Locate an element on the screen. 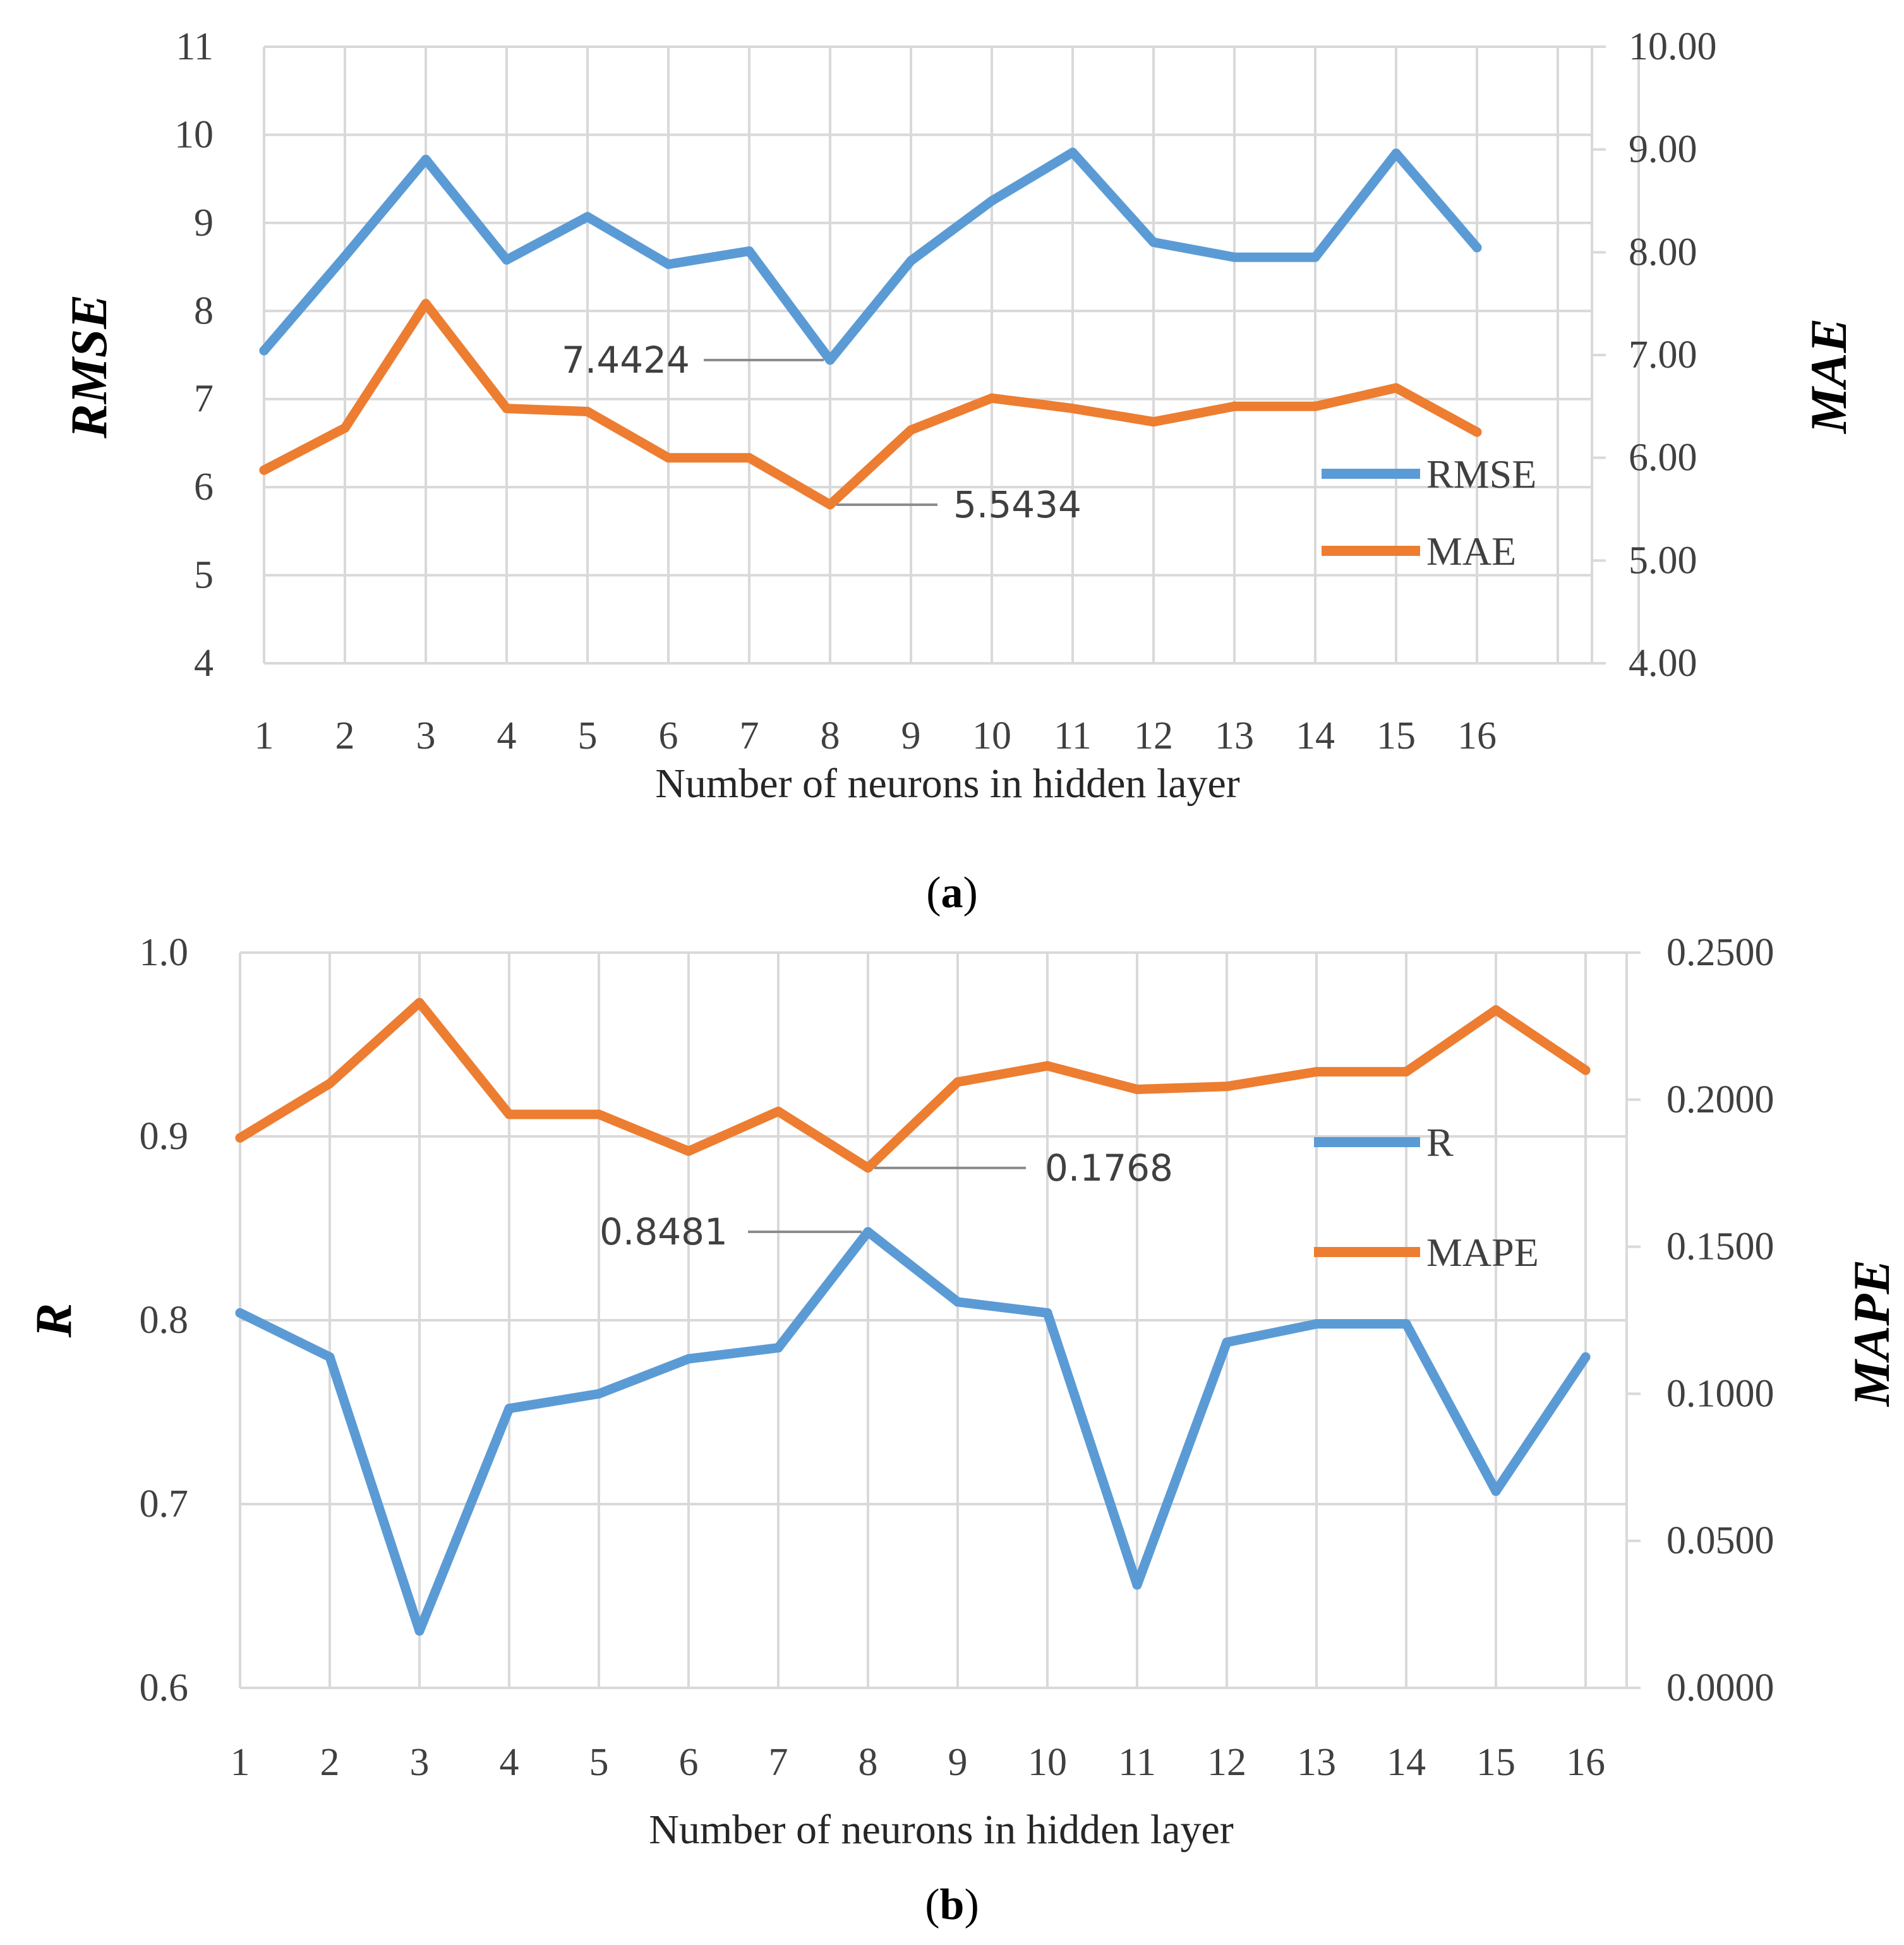 This screenshot has width=1904, height=1945. panel-a-x-axis-label: Number of neurons in hidden layer is located at coordinates (947, 784).